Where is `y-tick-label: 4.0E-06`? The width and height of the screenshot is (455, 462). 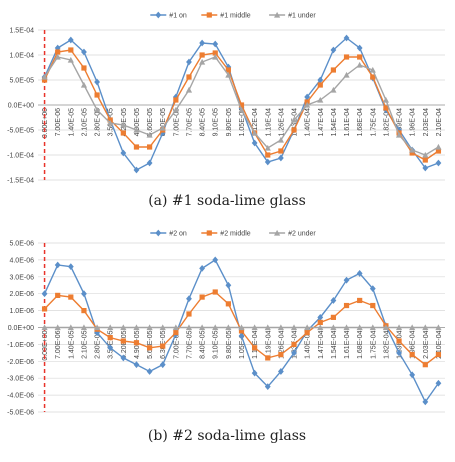 y-tick-label: 4.0E-06 is located at coordinates (21, 260).